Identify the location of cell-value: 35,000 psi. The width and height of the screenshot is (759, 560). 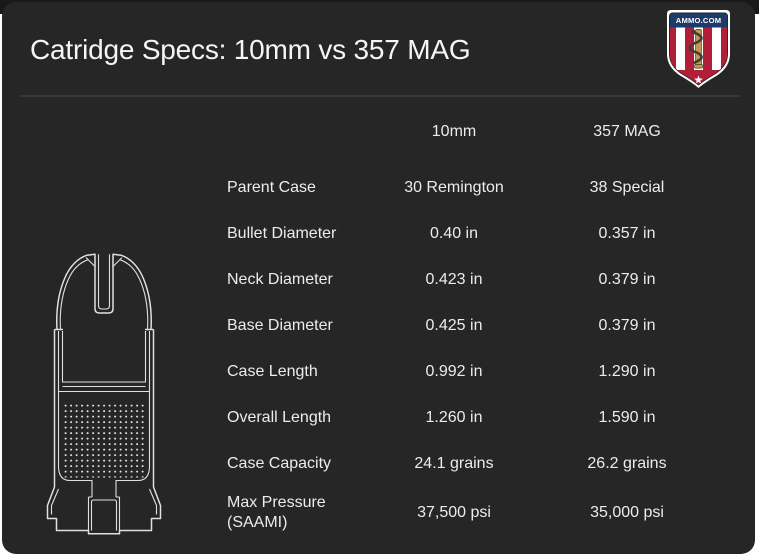
(627, 512).